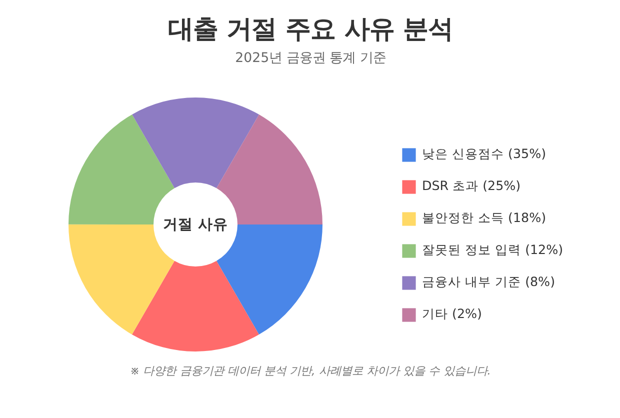 The width and height of the screenshot is (620, 418). I want to click on text: ※ 다양한 금융기관 데이터 분석 기반, 사례별로 차이가 있을 수 있습니다., so click(310, 371).